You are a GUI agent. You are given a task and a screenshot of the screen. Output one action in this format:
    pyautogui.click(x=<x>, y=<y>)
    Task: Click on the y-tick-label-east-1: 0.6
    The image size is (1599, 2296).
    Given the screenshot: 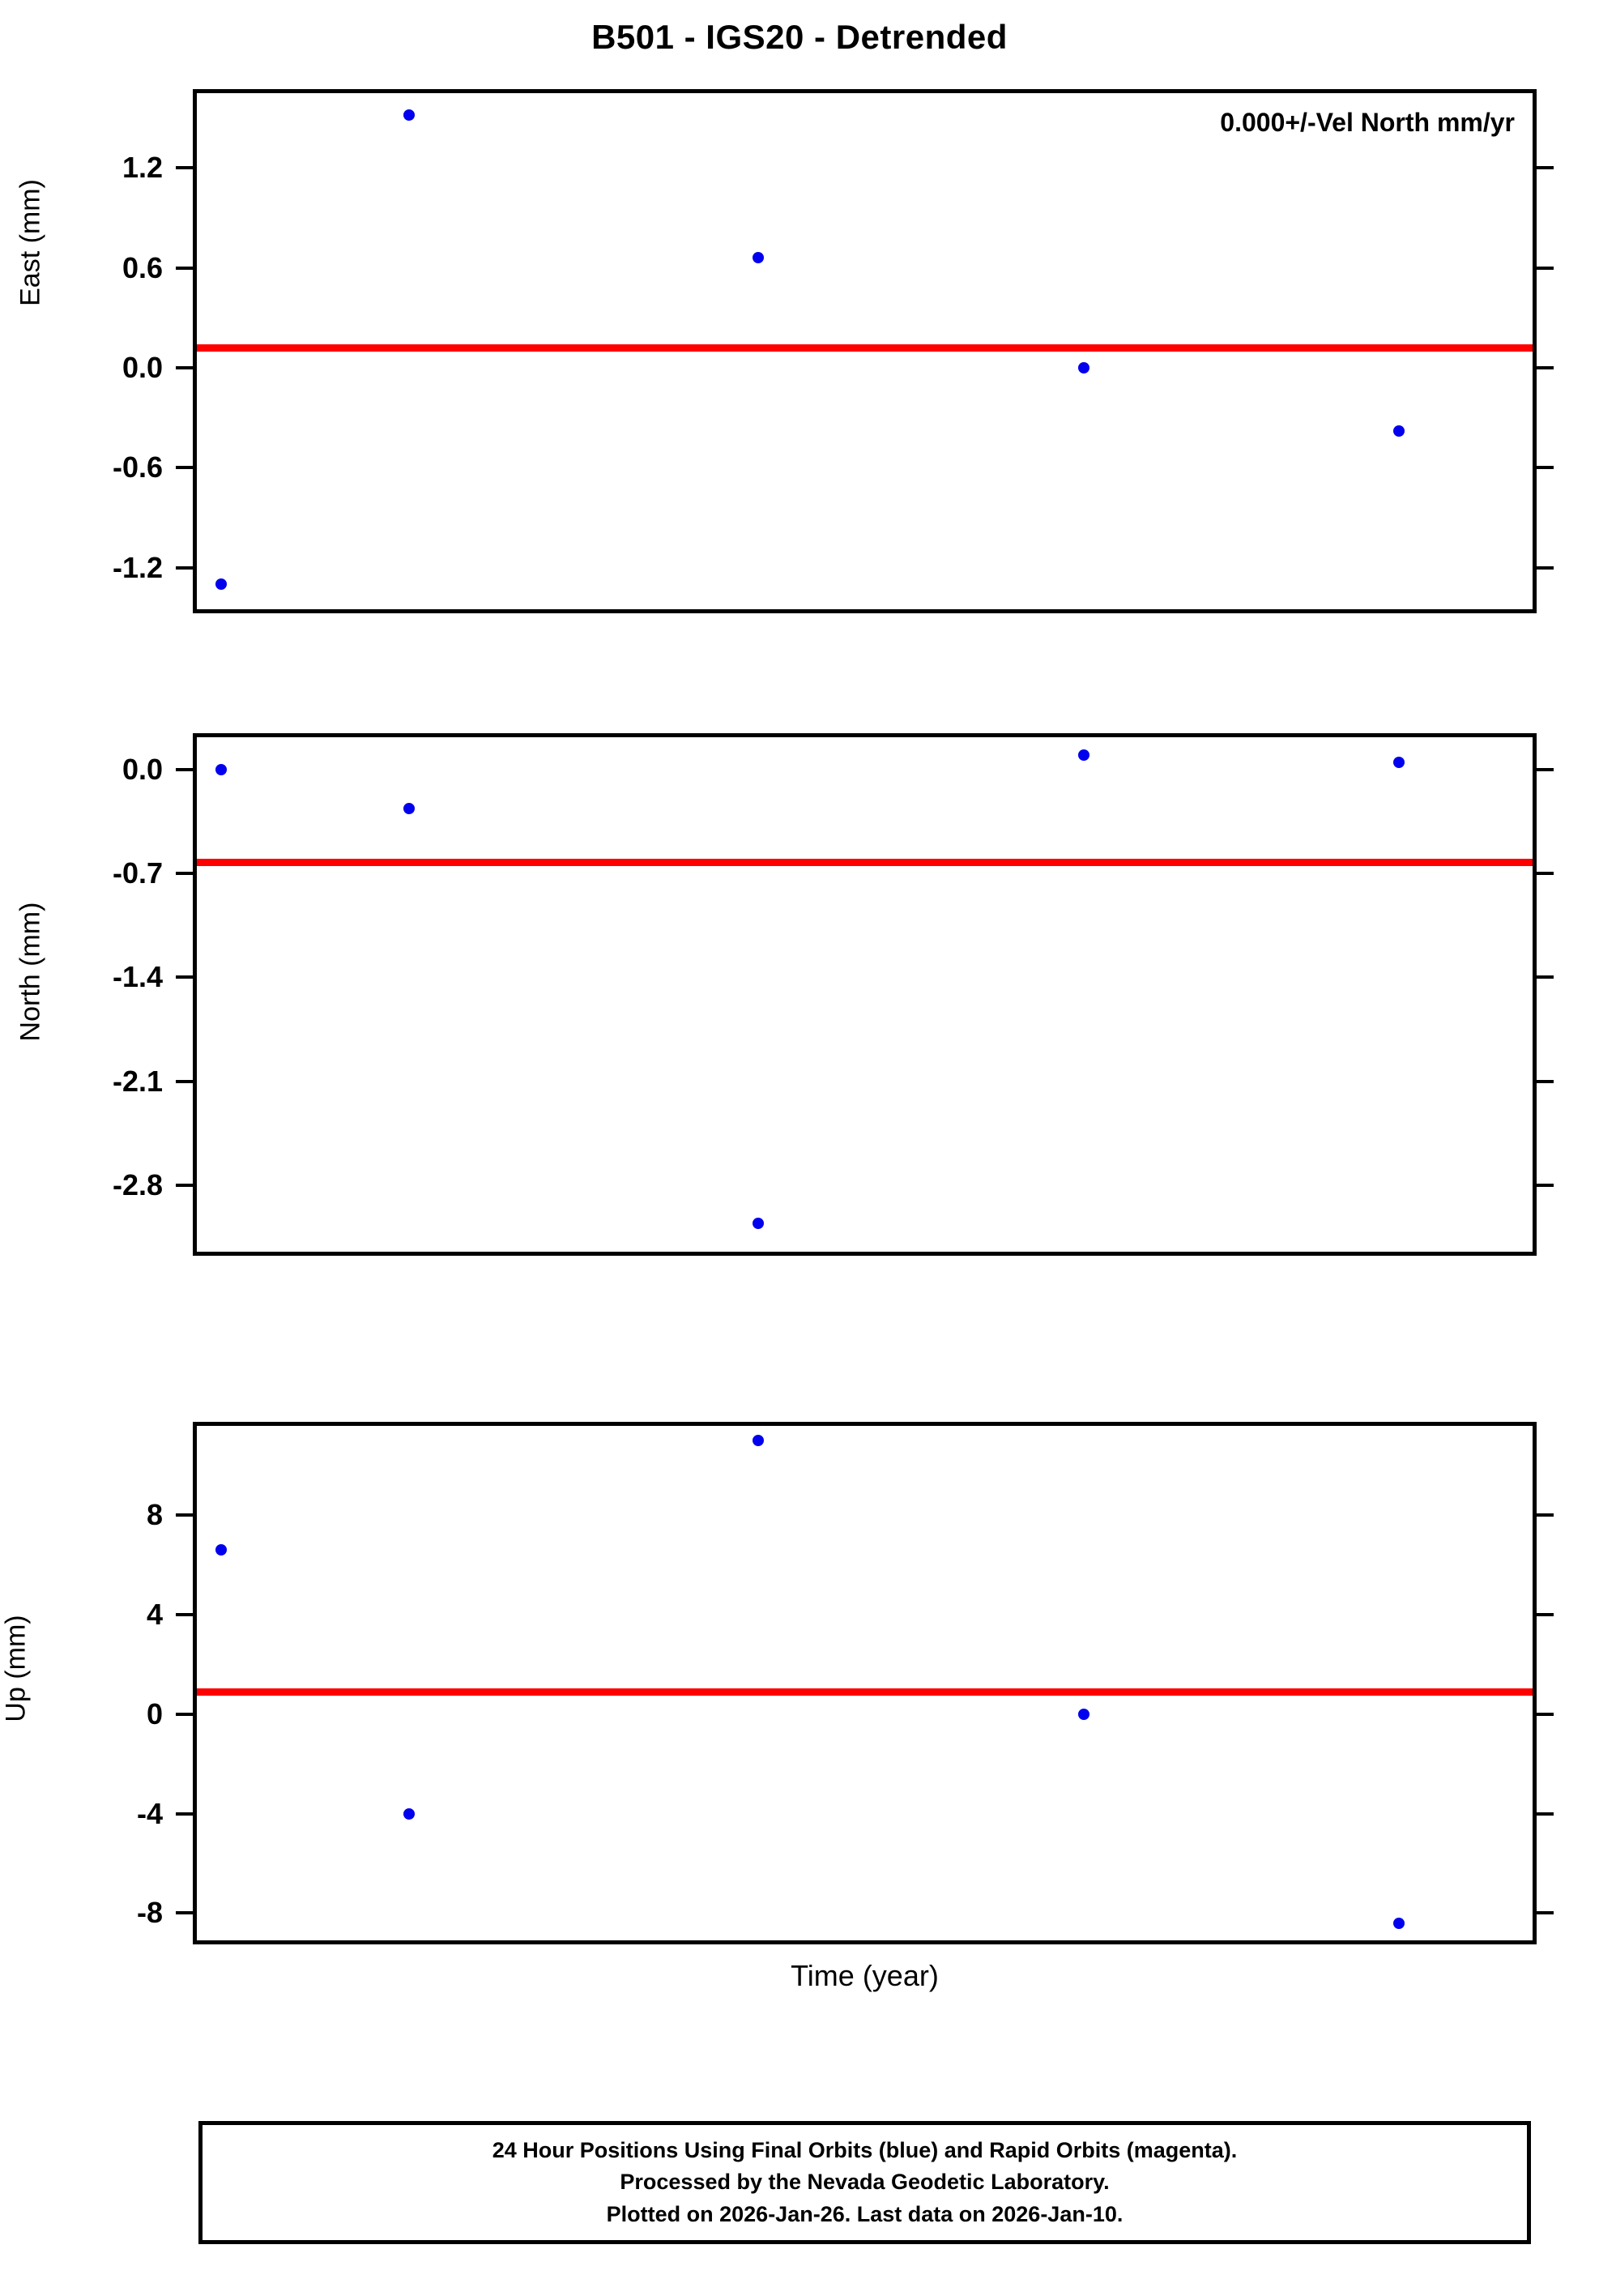 What is the action you would take?
    pyautogui.click(x=142, y=267)
    